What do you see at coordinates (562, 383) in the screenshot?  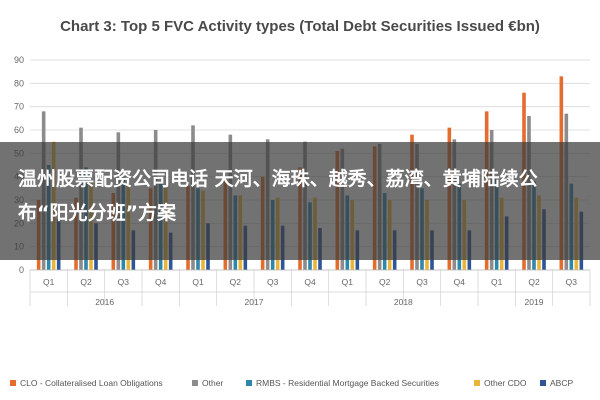 I see `legend-label: ABCP` at bounding box center [562, 383].